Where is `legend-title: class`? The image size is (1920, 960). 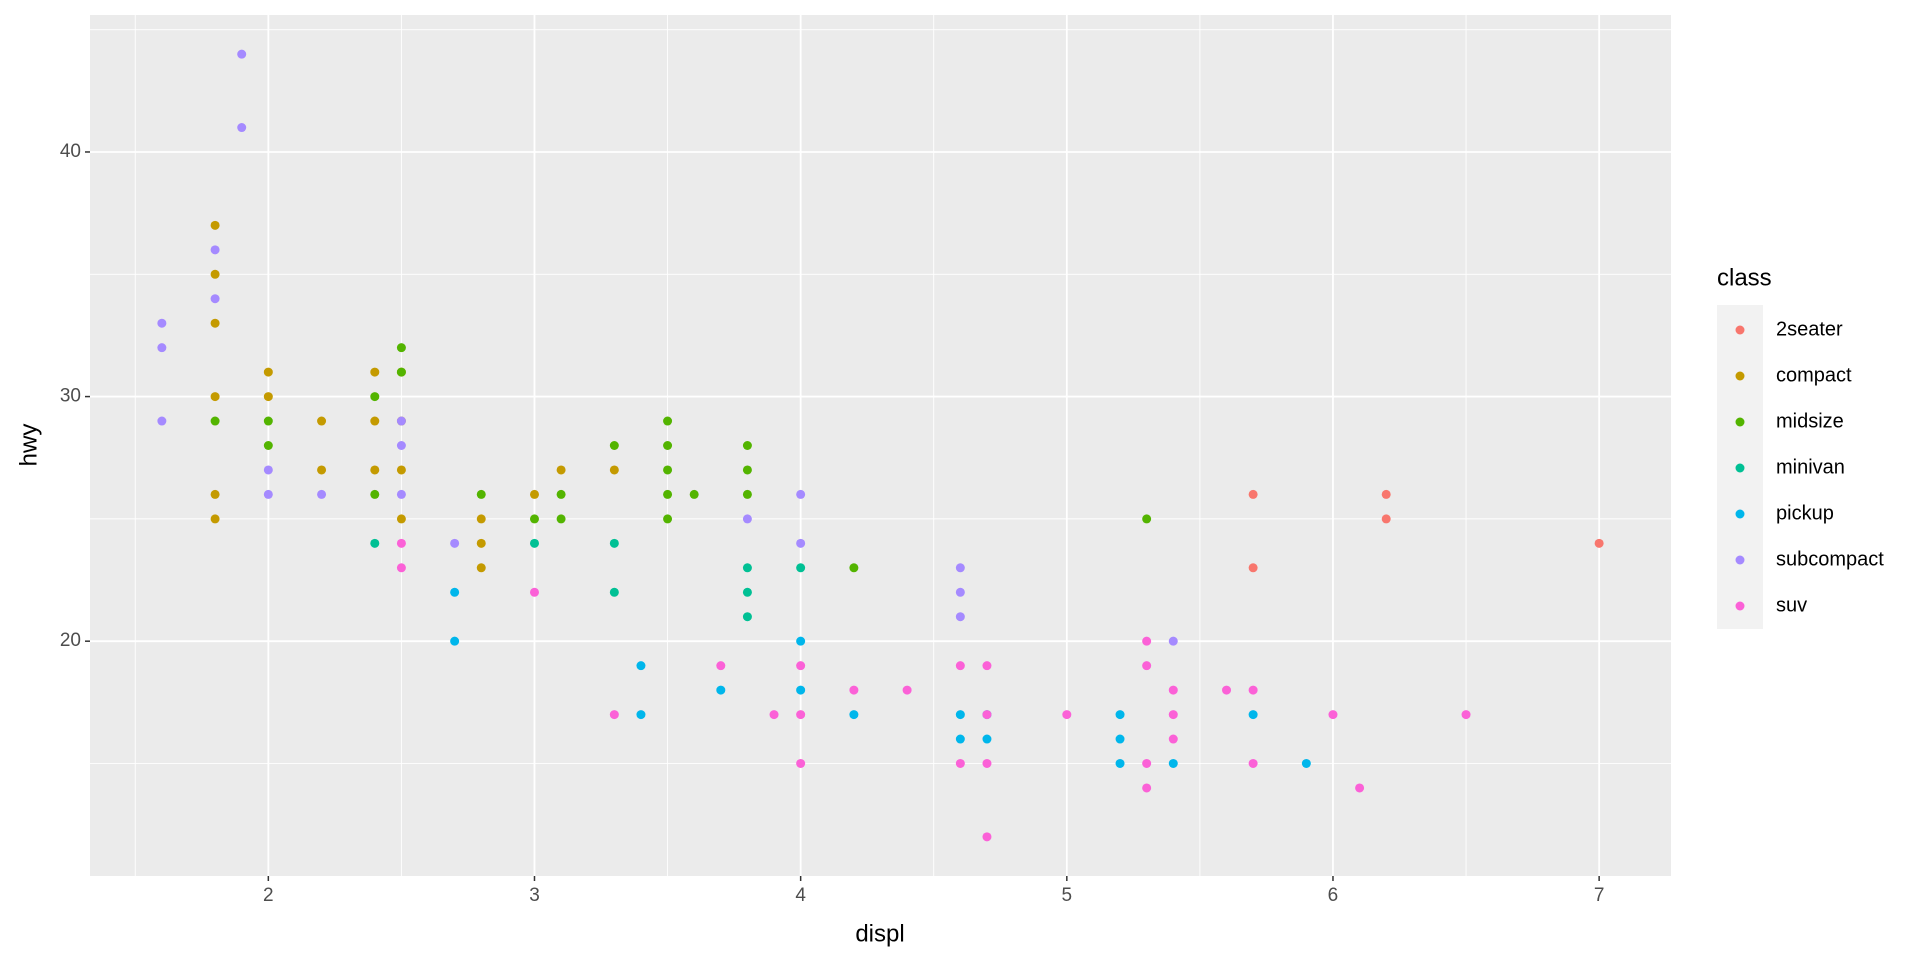
legend-title: class is located at coordinates (1744, 277).